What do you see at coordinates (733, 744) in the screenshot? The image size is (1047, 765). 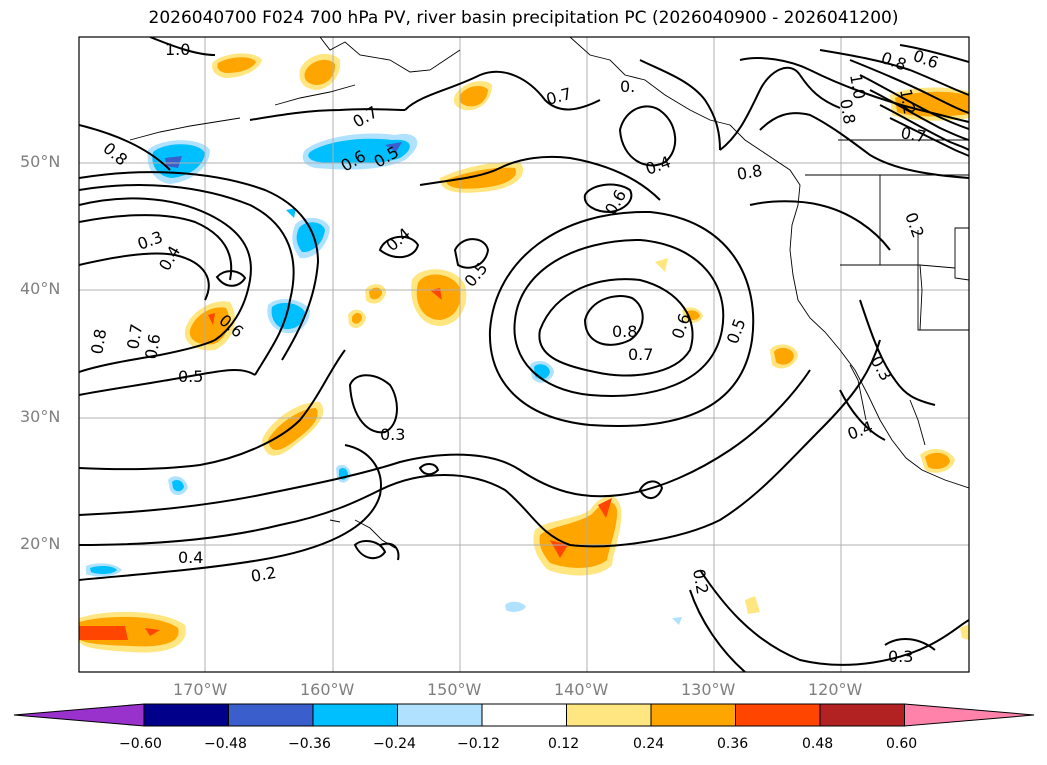 I see `colorbar-tick: 0.36` at bounding box center [733, 744].